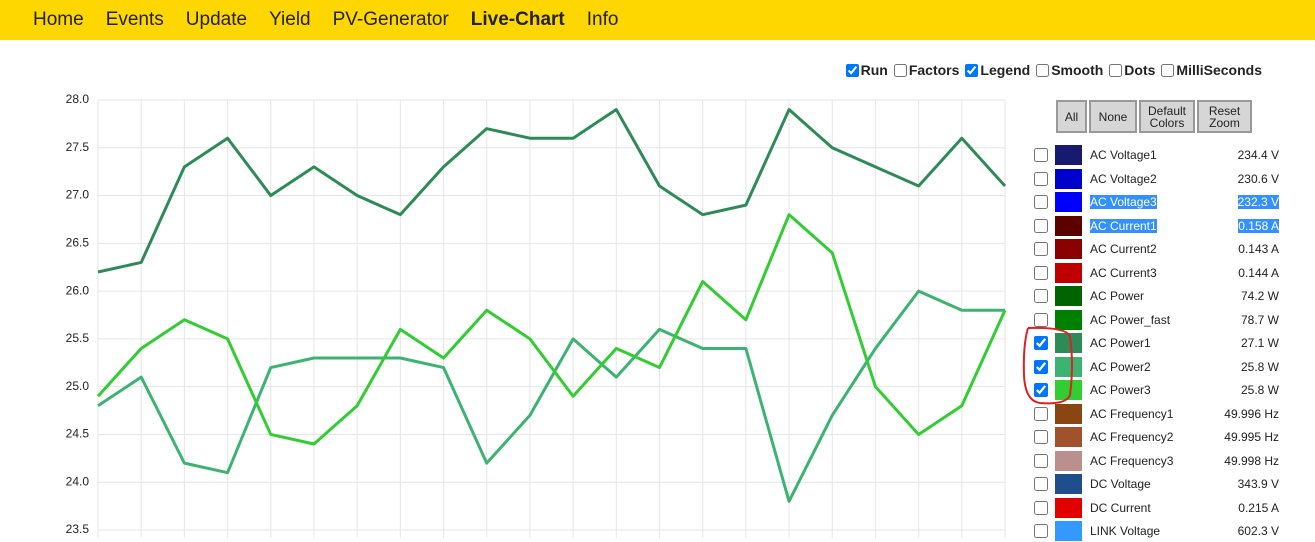 The width and height of the screenshot is (1315, 542). I want to click on y-tick-label: 27.5, so click(78, 147).